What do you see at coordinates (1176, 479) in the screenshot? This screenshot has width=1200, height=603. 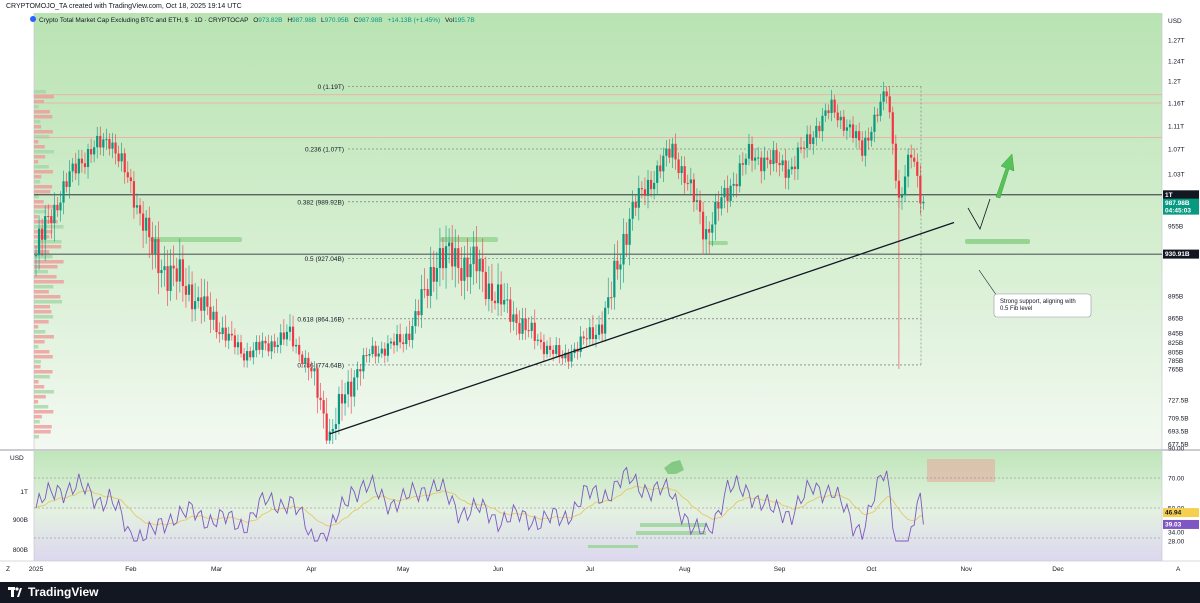 I see `rsi-tick-label: 70.00` at bounding box center [1176, 479].